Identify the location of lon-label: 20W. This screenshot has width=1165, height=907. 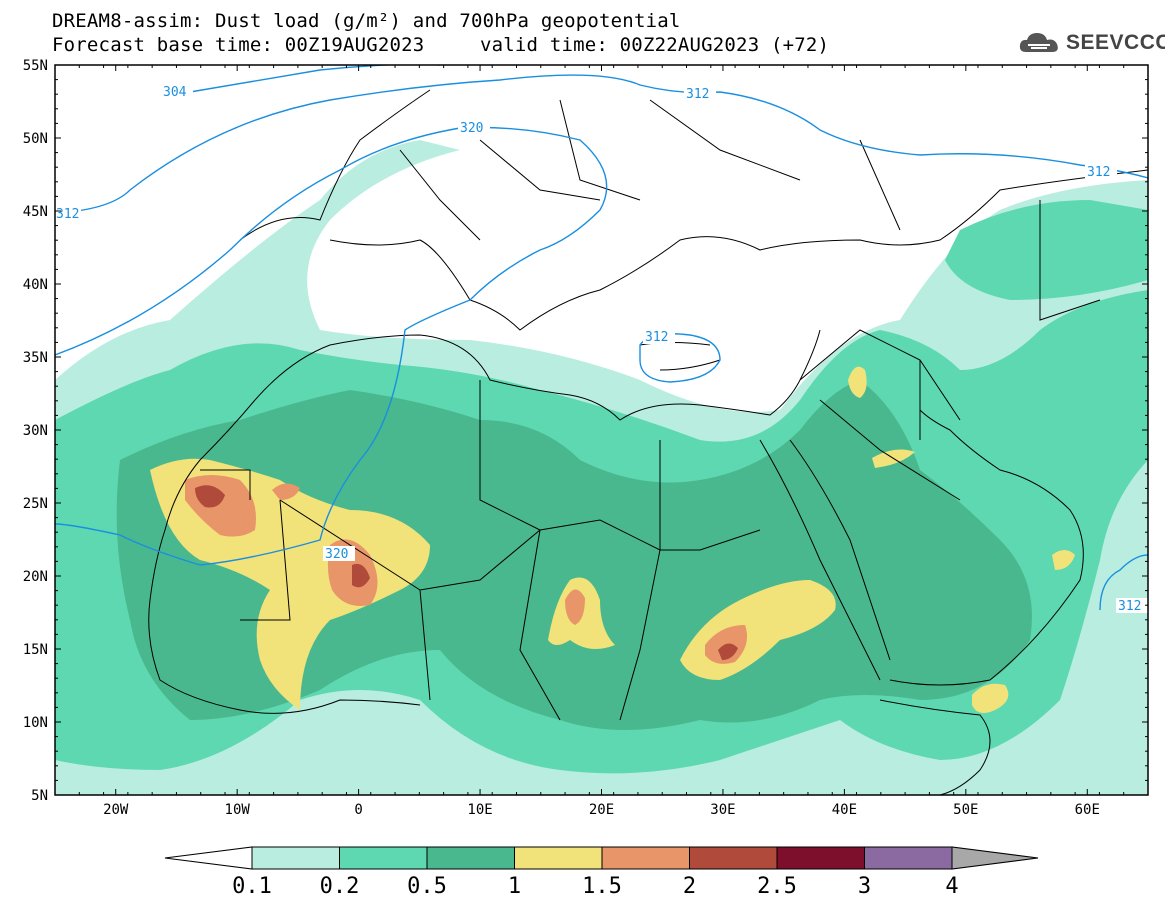
(116, 810).